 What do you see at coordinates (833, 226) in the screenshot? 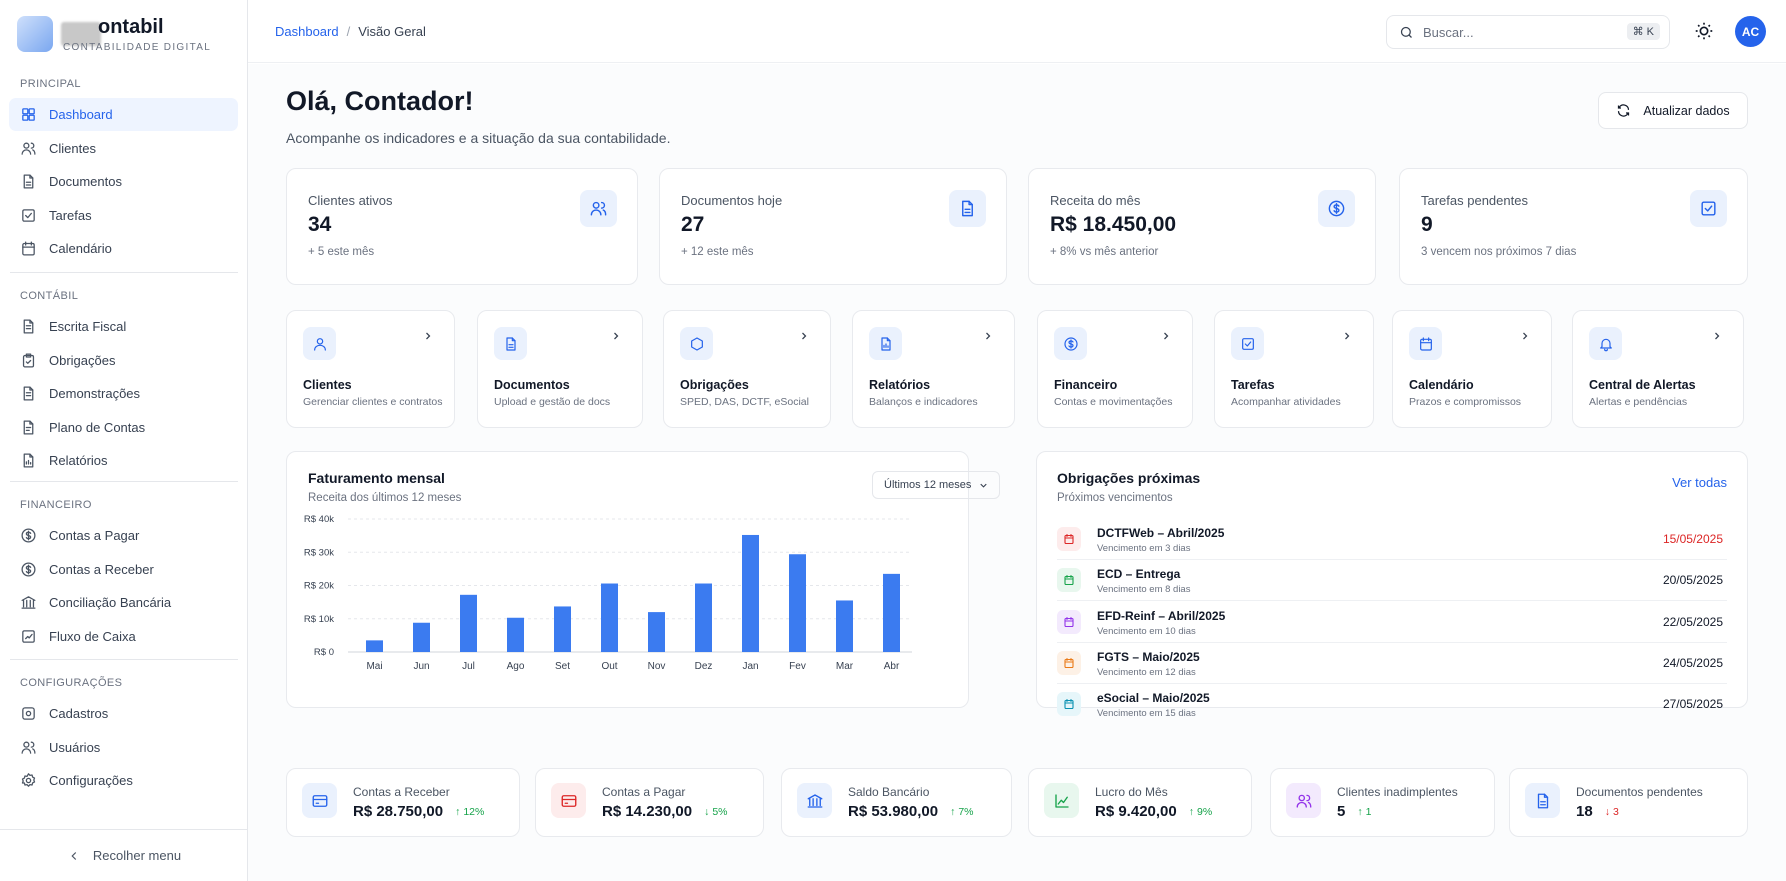
I see `stat-card: Documentos hoje 27 + 12 este mês` at bounding box center [833, 226].